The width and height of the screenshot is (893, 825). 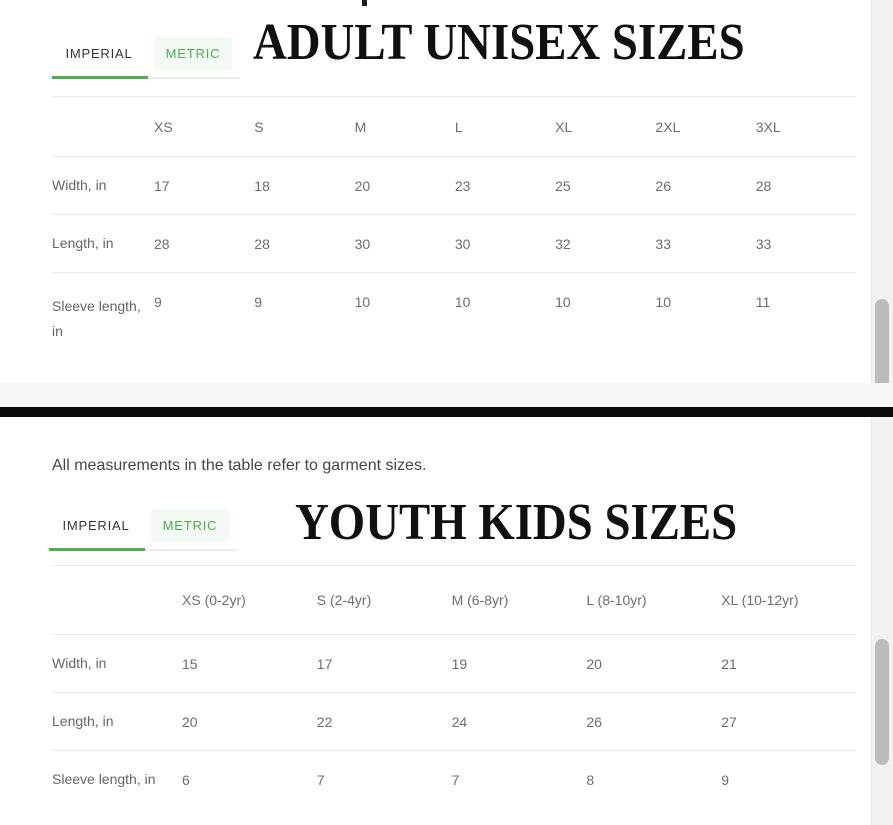 I want to click on cell-value: 18, so click(x=262, y=185).